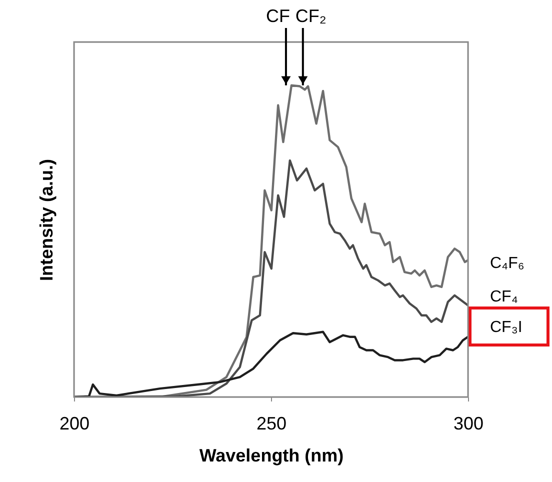 The height and width of the screenshot is (482, 552). I want to click on x-tick-label: 250, so click(271, 424).